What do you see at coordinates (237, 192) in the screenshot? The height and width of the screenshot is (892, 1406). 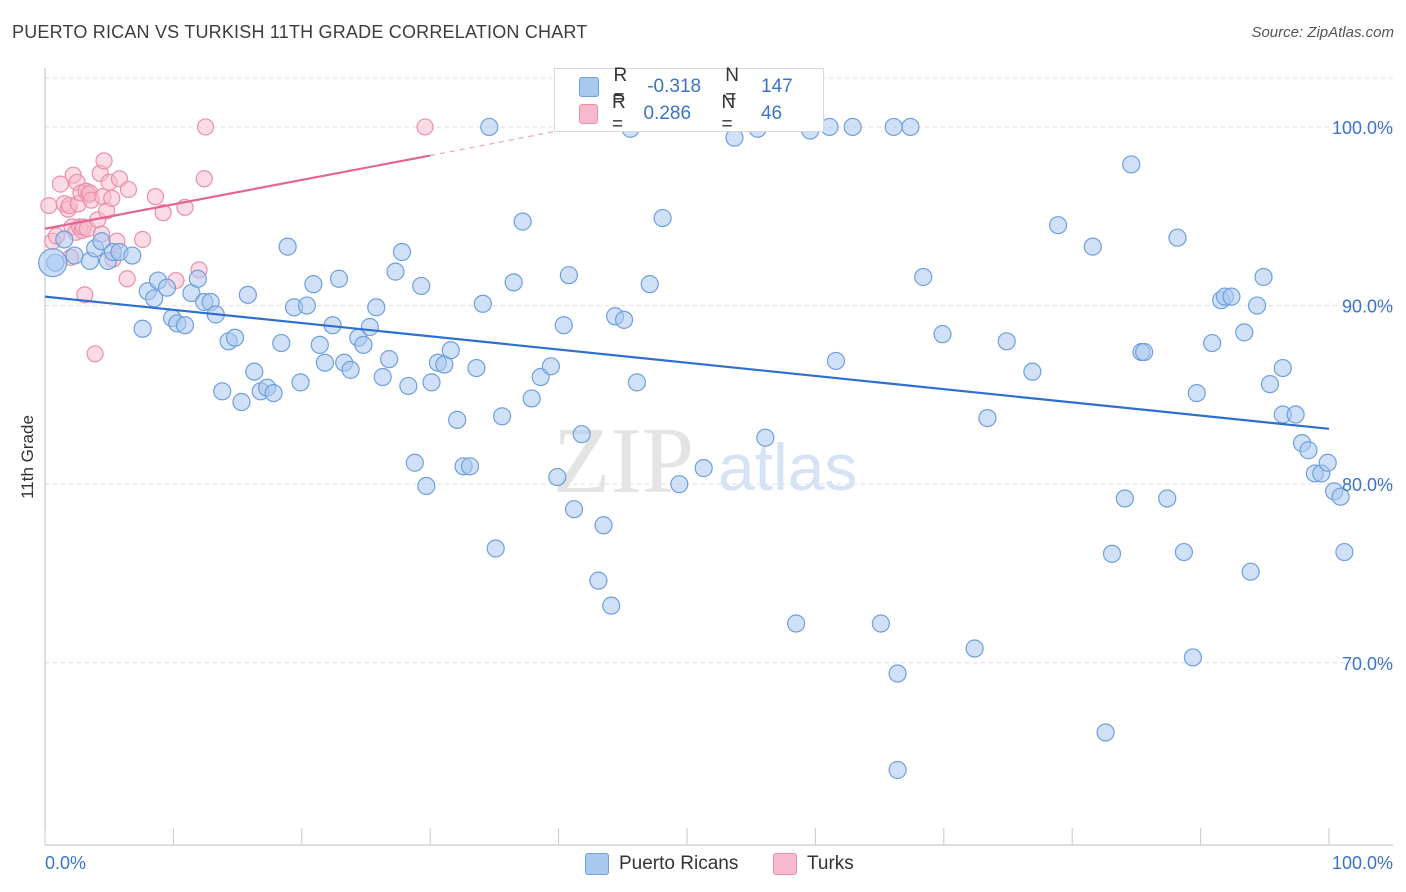 I see `turks-trend-line` at bounding box center [237, 192].